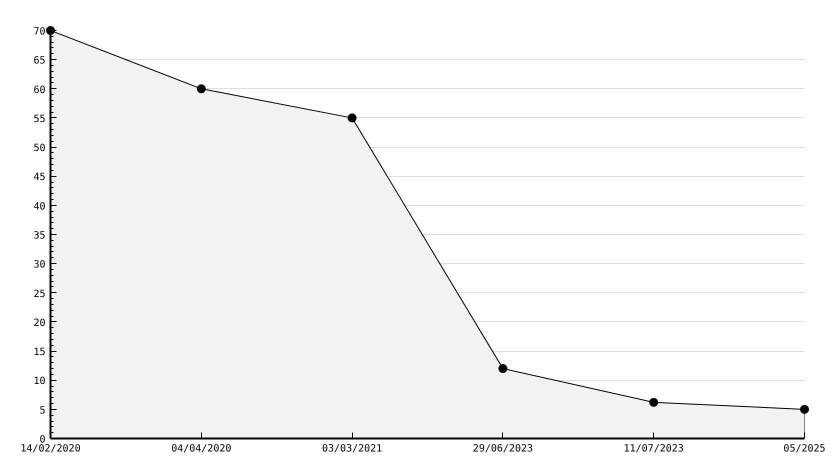 The width and height of the screenshot is (834, 468). Describe the element at coordinates (352, 449) in the screenshot. I see `x-tick-label: 03/03/2021` at that location.